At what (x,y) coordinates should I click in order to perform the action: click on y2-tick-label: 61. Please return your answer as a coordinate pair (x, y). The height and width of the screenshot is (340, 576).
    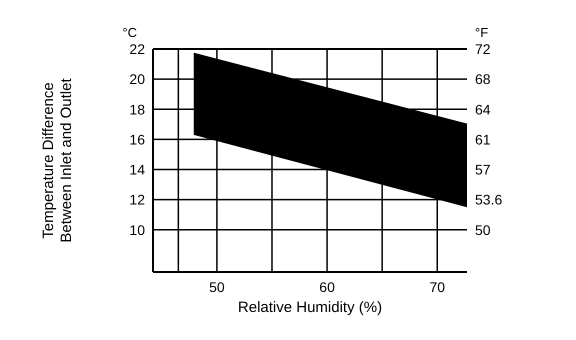
    Looking at the image, I should click on (483, 139).